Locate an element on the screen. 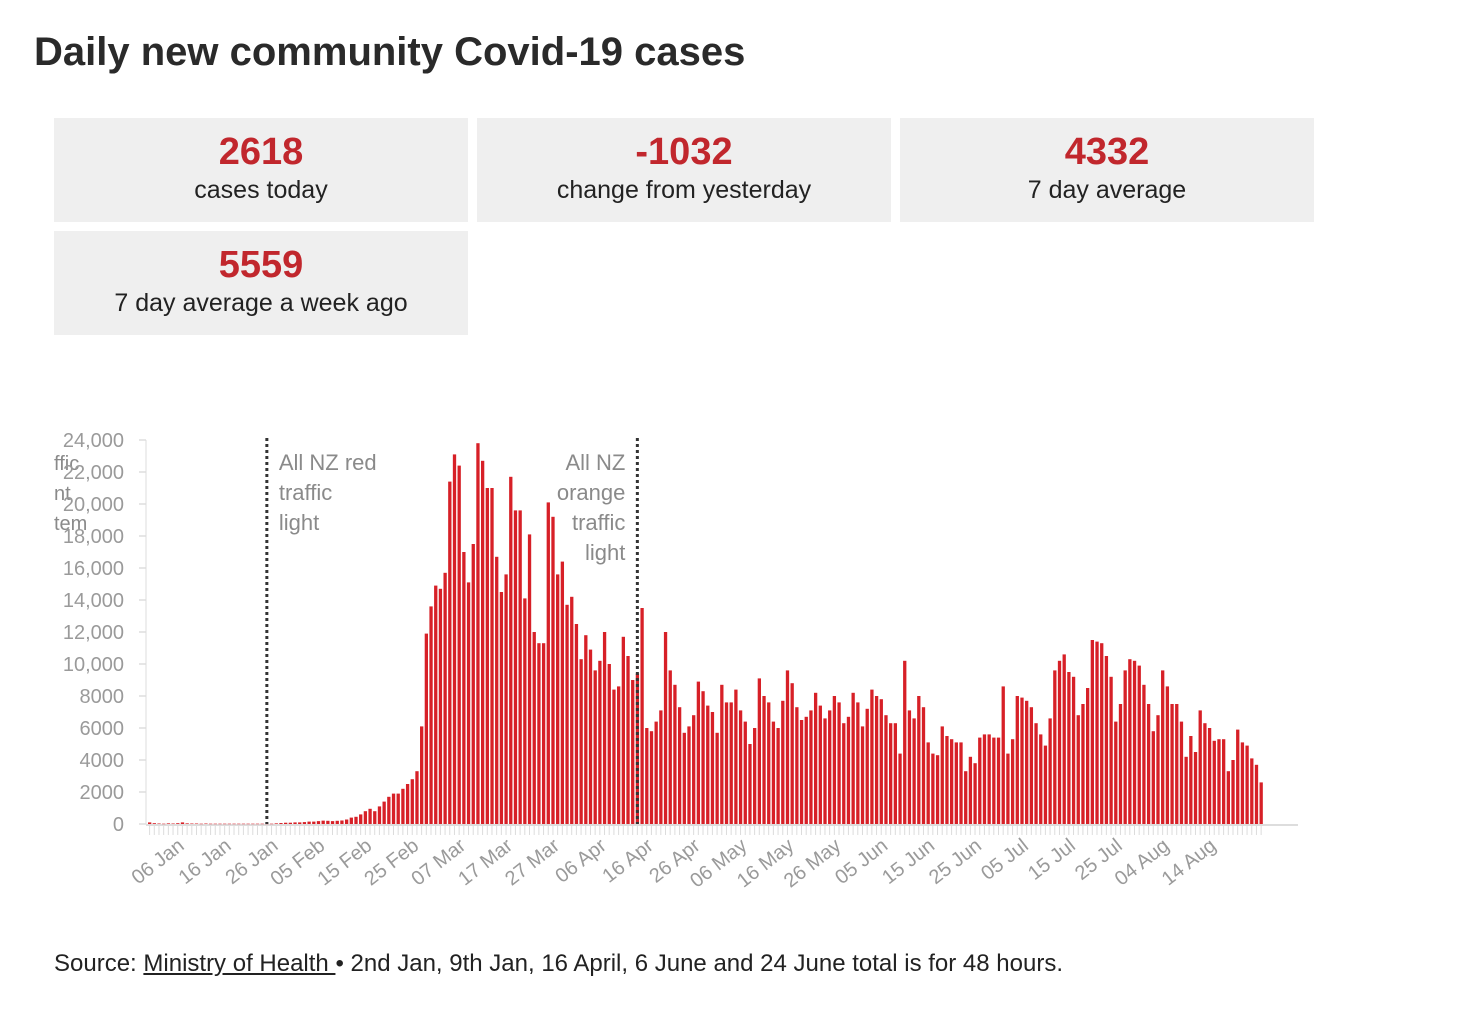 Image resolution: width=1482 pixels, height=1018 pixels. stat-label: 7 day average a week ago is located at coordinates (261, 303).